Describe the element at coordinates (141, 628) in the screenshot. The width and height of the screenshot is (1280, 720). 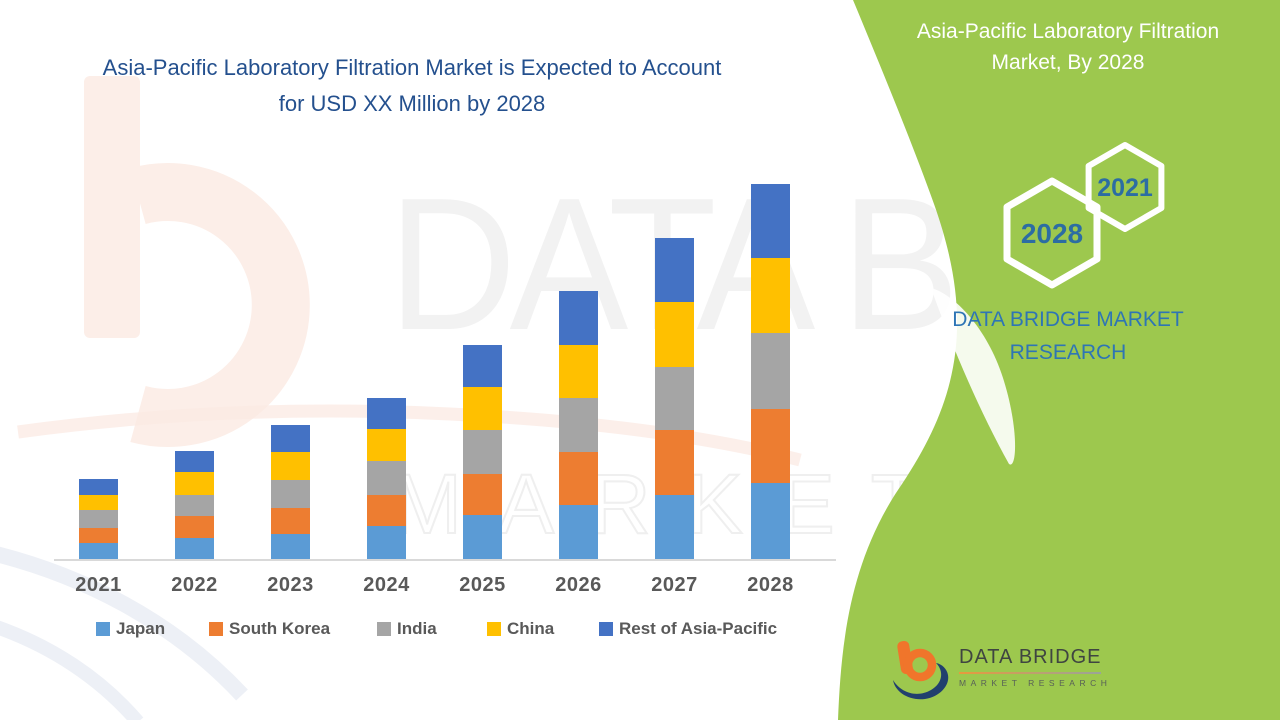
I see `legend-label-japan: Japan` at that location.